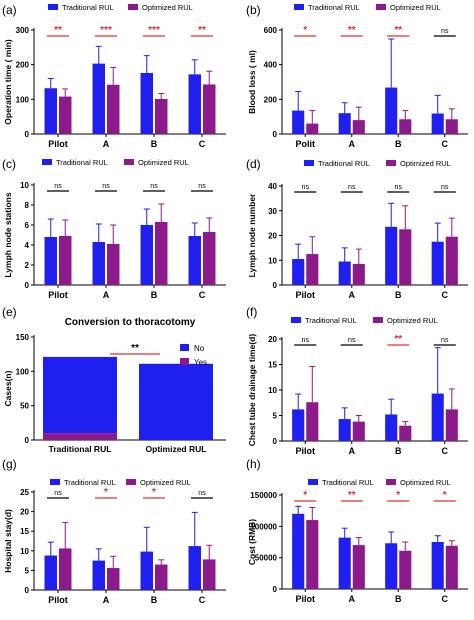 This screenshot has height=620, width=474. Describe the element at coordinates (253, 164) in the screenshot. I see `panel-label: (d)` at that location.